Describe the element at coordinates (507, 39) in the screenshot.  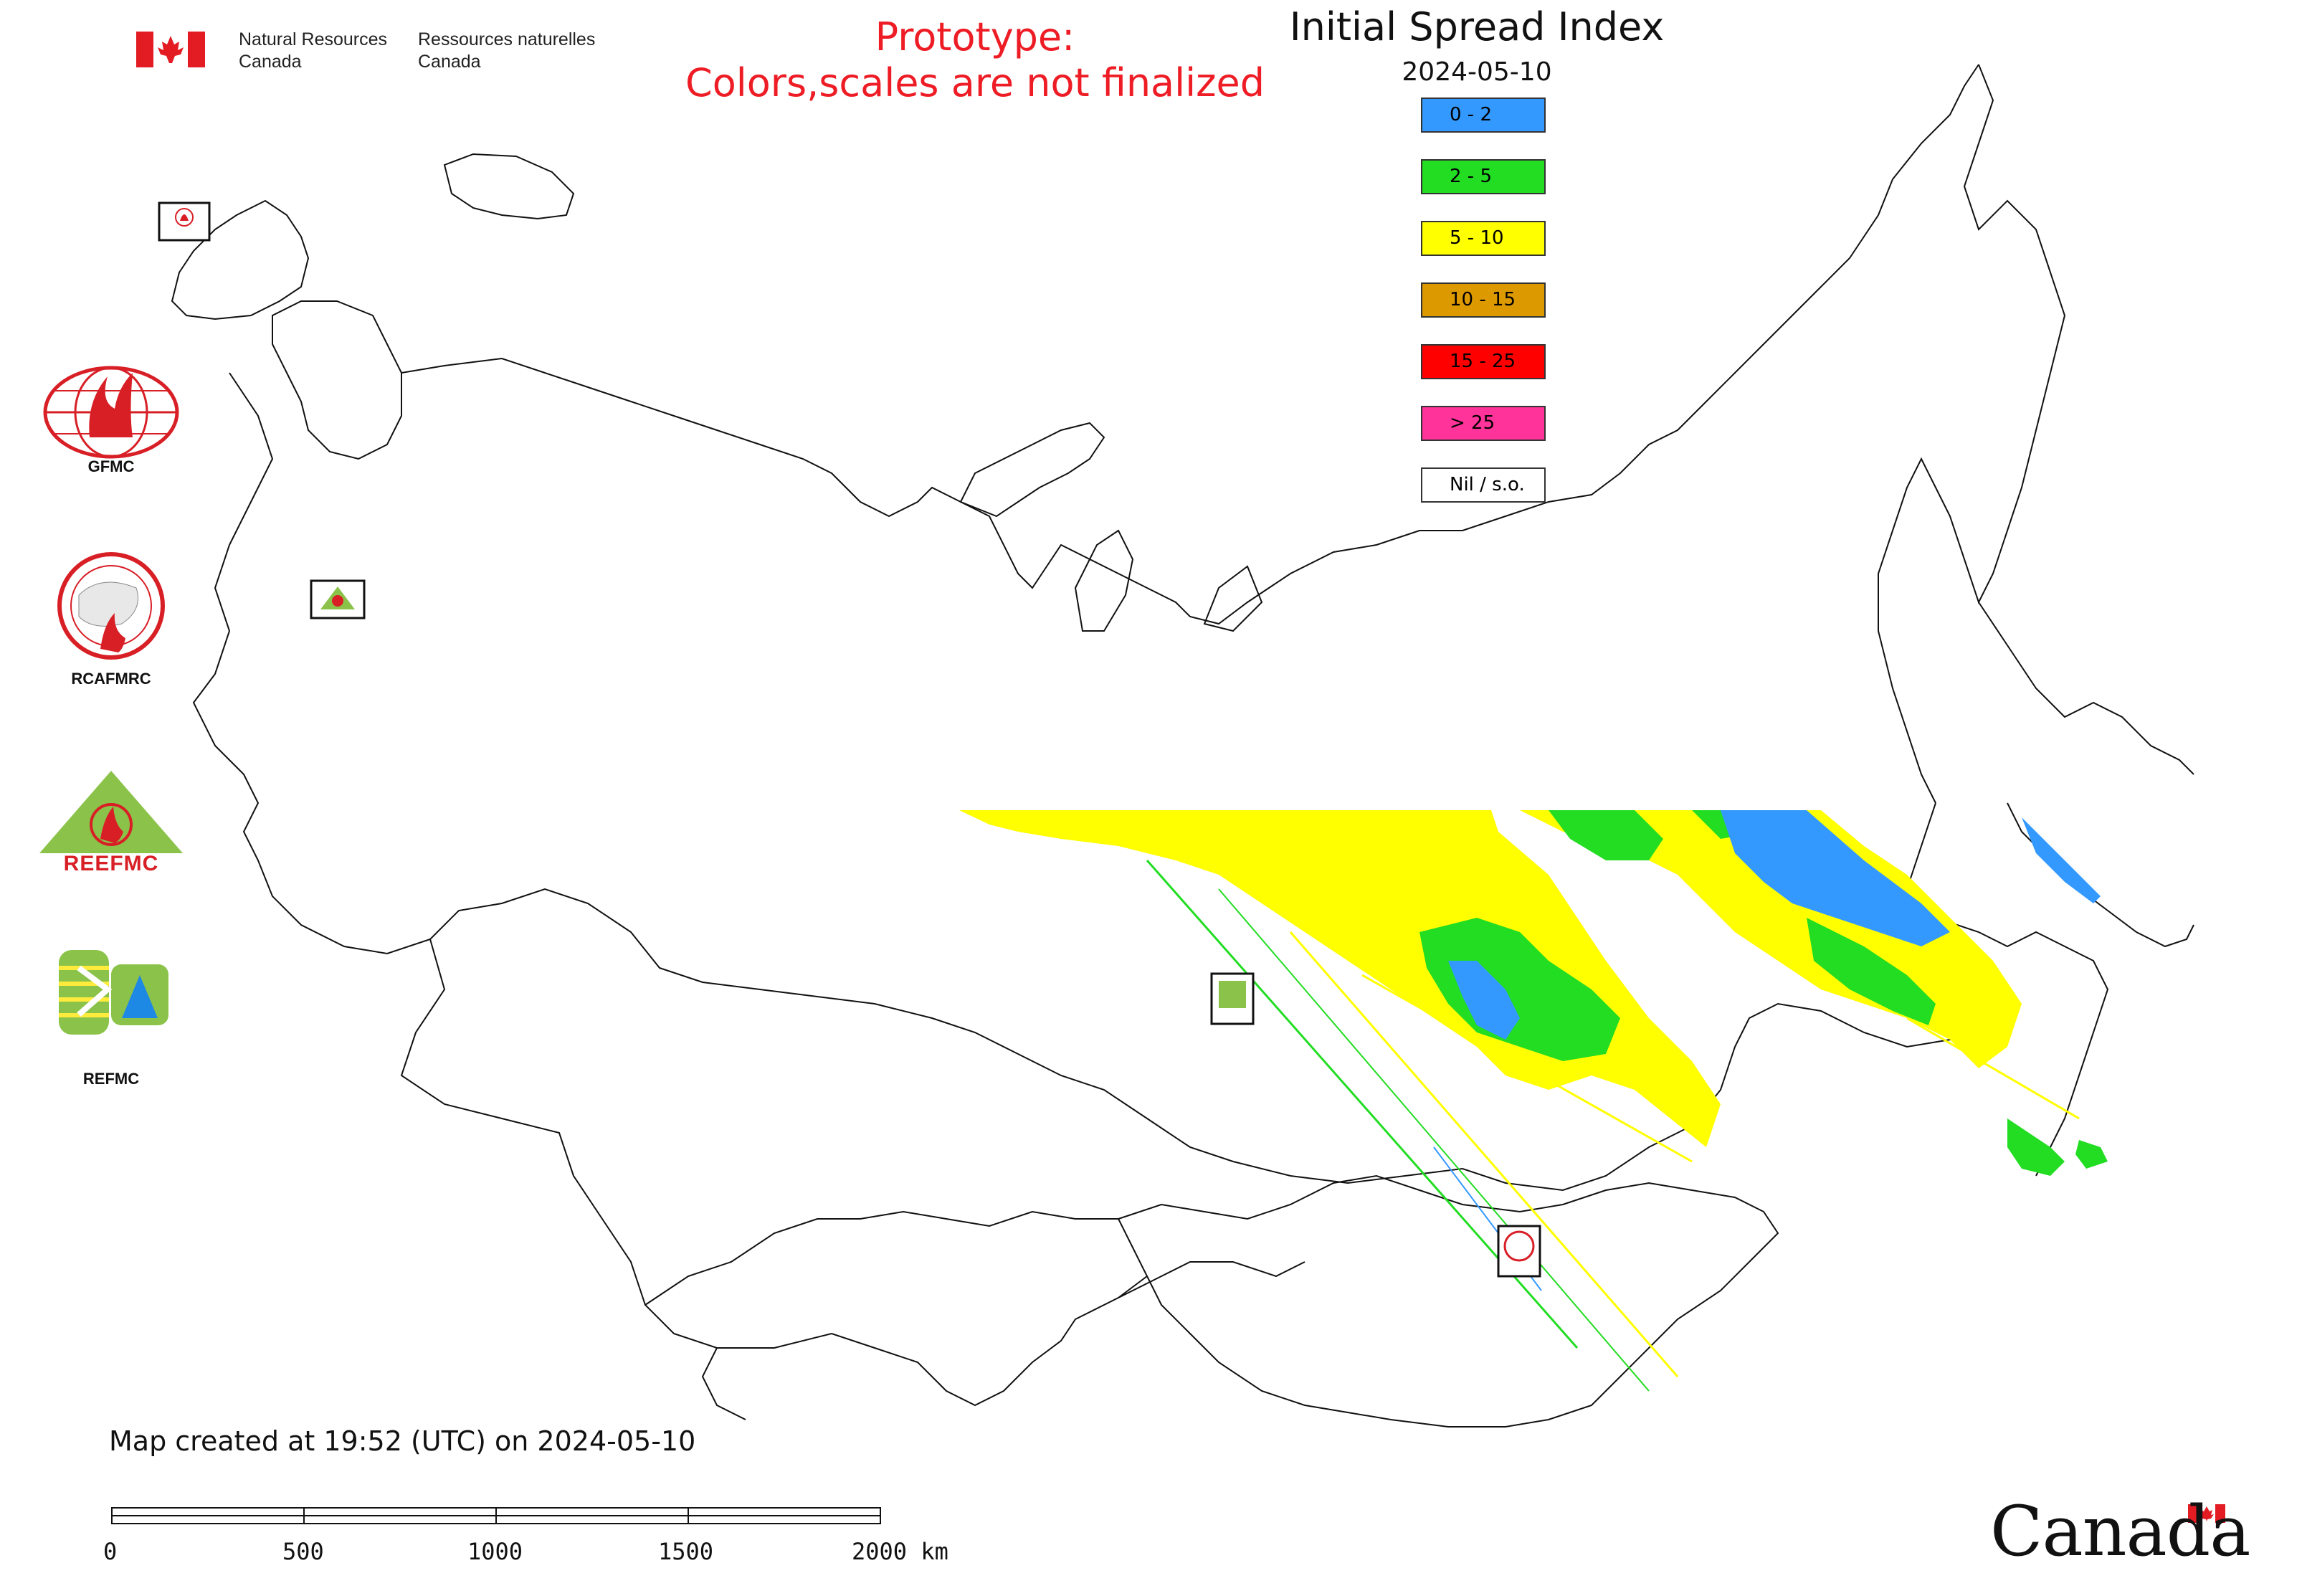
I see `org-fr-line1: Ressources naturelles` at that location.